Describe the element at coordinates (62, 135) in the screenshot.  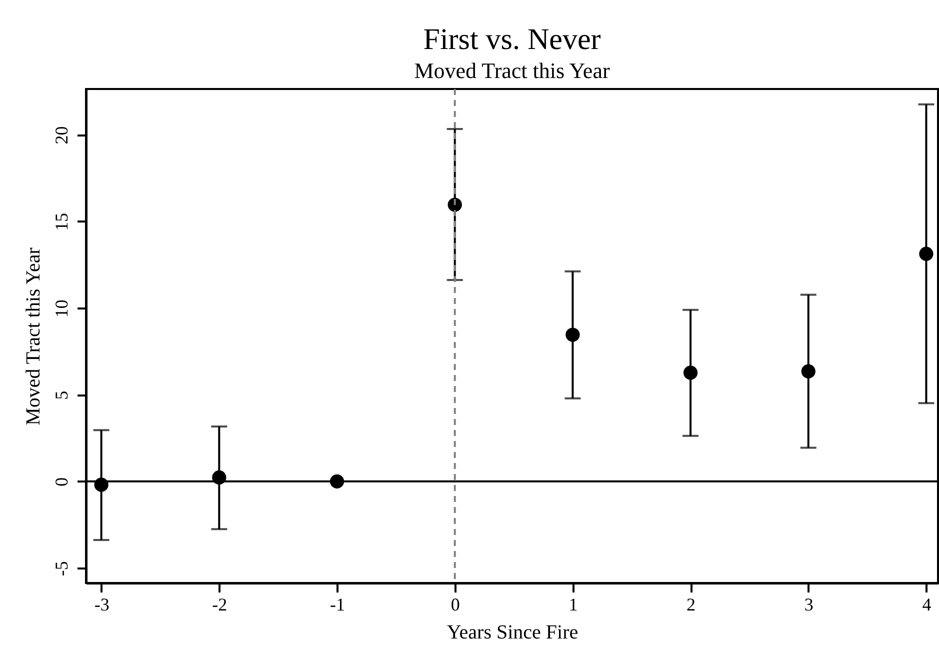
I see `y-tick-label: 20` at that location.